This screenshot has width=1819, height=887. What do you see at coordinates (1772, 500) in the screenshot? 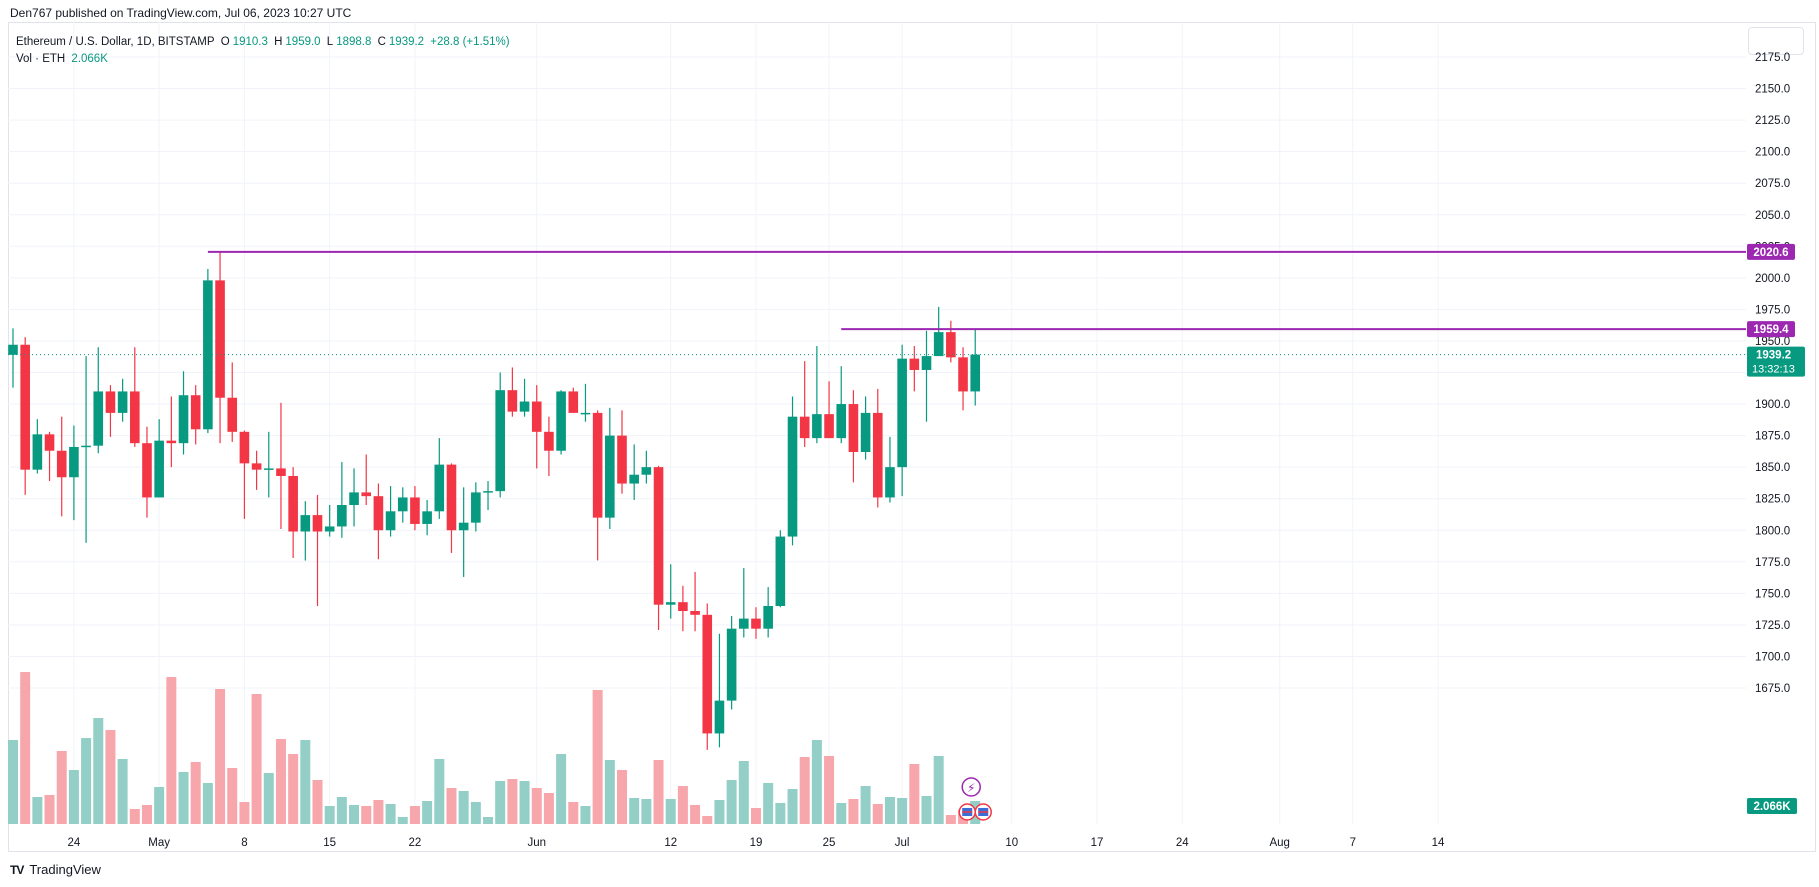
I see `y-tick-label: 1825.0` at bounding box center [1772, 500].